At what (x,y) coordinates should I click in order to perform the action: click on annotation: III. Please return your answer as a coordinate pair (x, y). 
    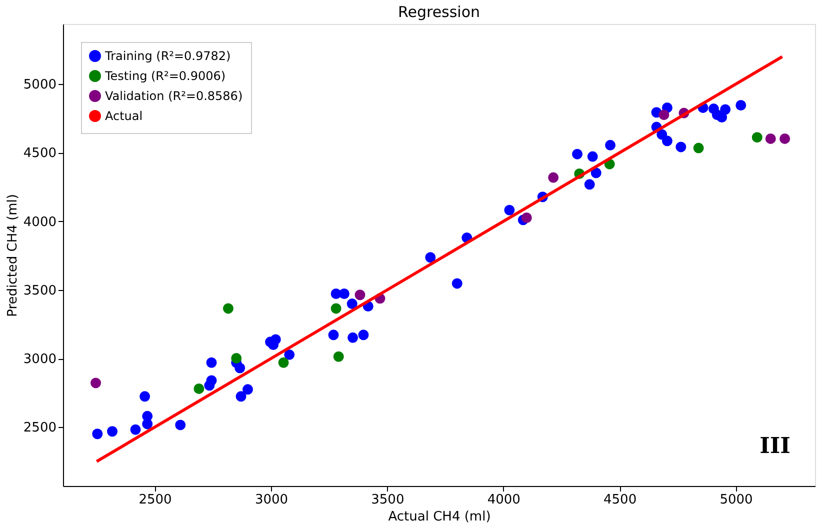
    Looking at the image, I should click on (775, 446).